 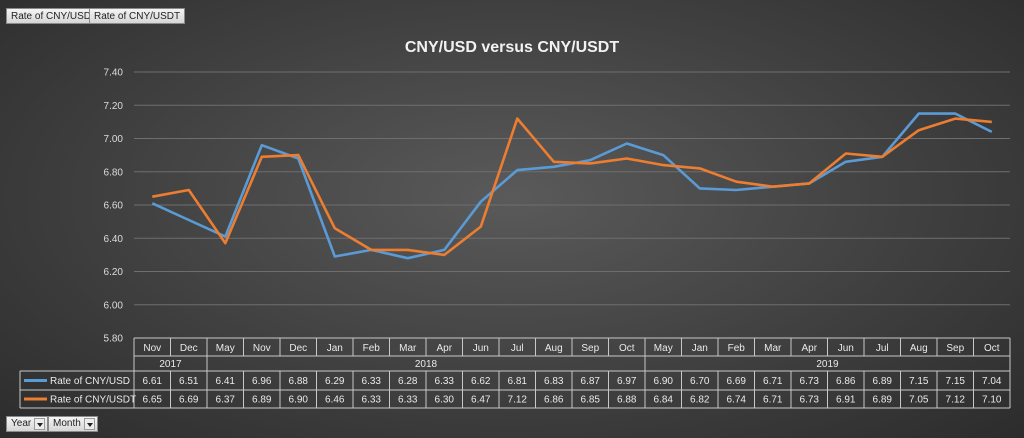 I want to click on y-tick-label: 7.40, so click(x=114, y=73).